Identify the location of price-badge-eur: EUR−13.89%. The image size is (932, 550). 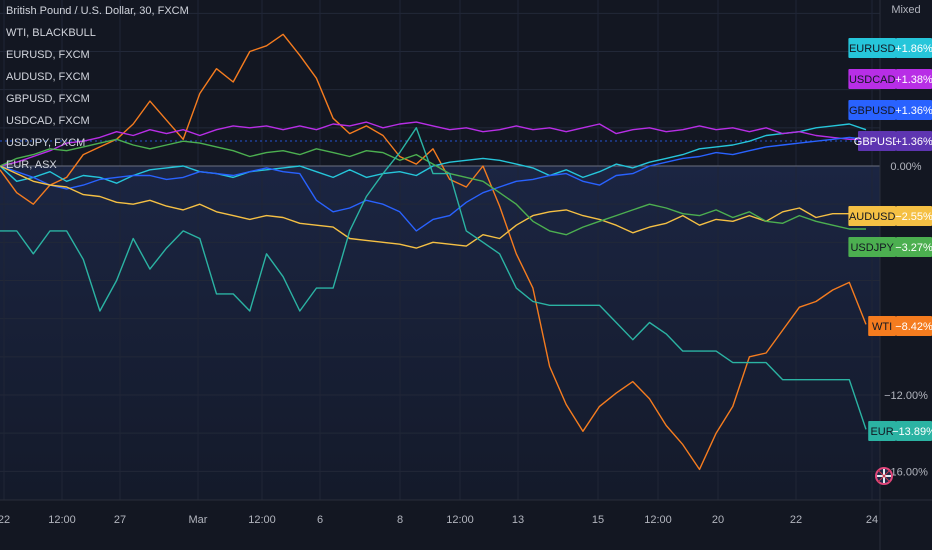
(900, 431).